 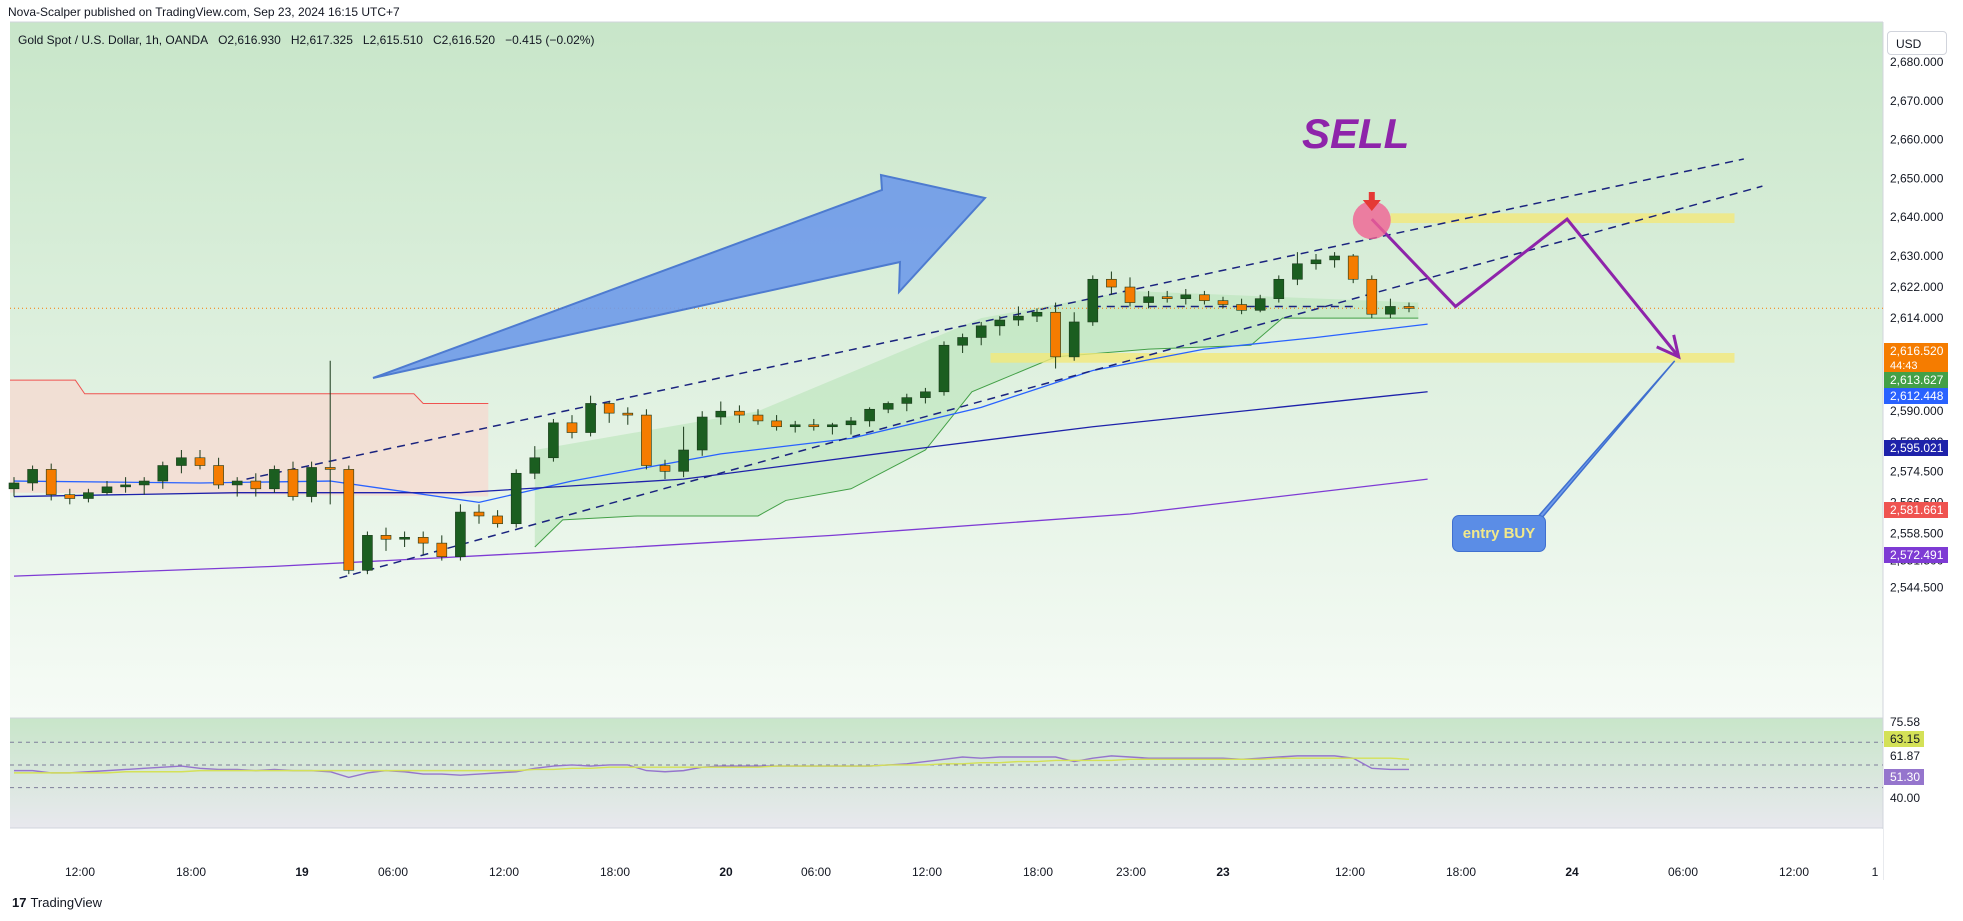 I want to click on price-badge-countdown: 44:43, so click(x=1904, y=366).